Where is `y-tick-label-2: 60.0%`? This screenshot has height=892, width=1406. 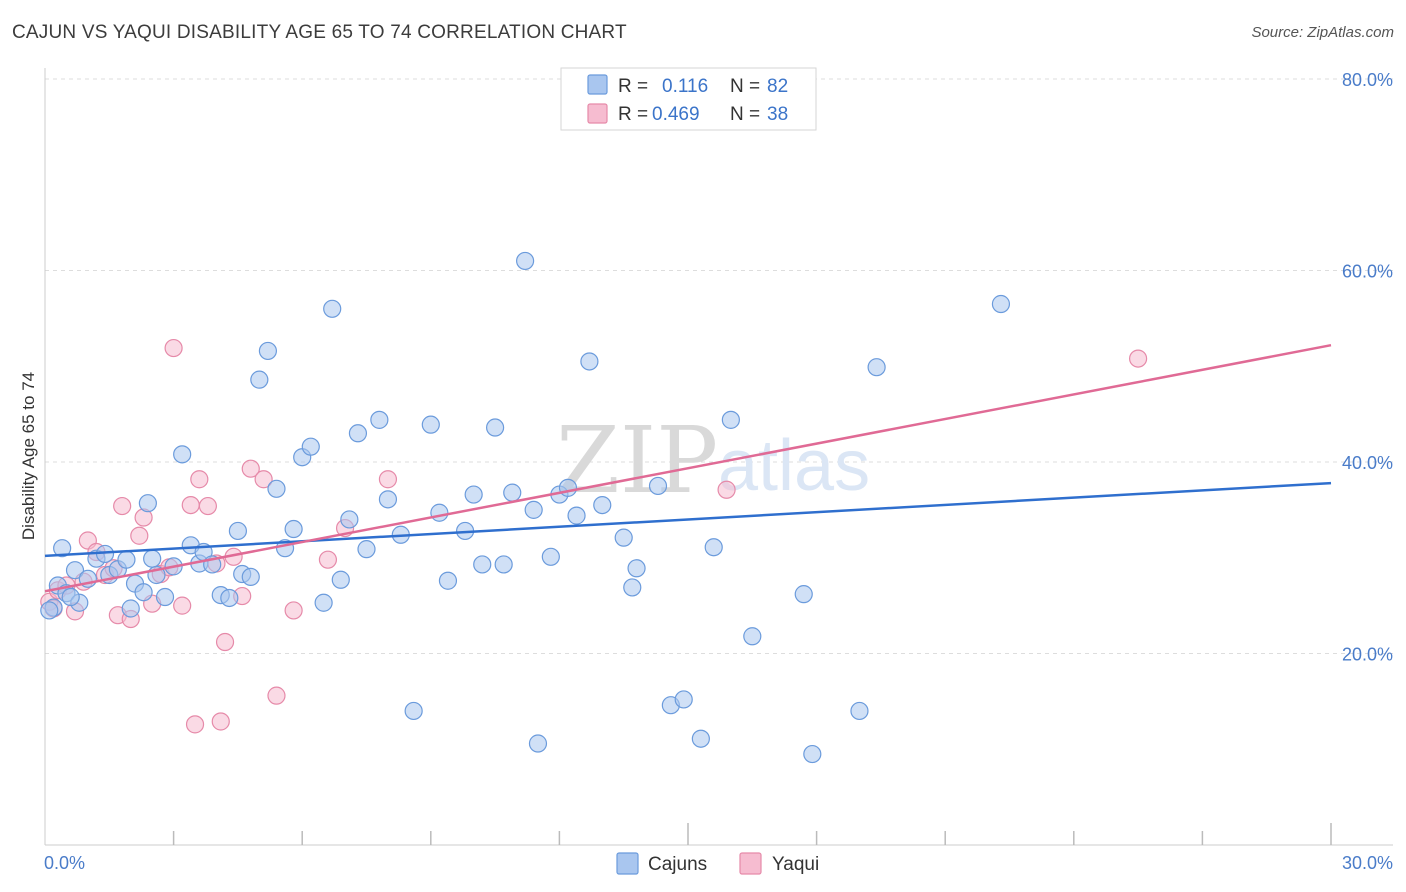
y-tick-label-2: 60.0% is located at coordinates (1367, 272).